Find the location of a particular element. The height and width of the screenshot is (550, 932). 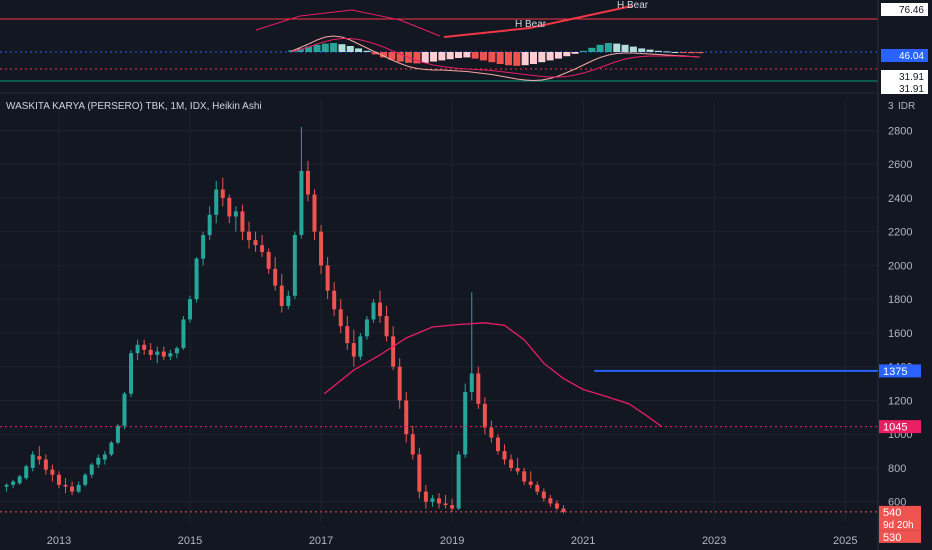

ind-scale-2: 46.04 is located at coordinates (911, 56).